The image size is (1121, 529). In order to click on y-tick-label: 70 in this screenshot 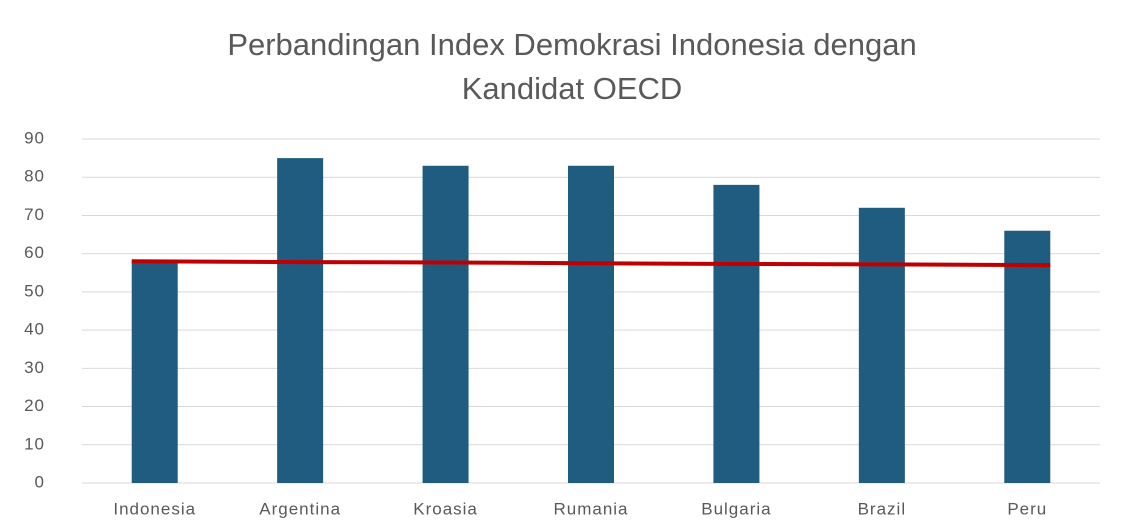, I will do `click(34, 214)`.